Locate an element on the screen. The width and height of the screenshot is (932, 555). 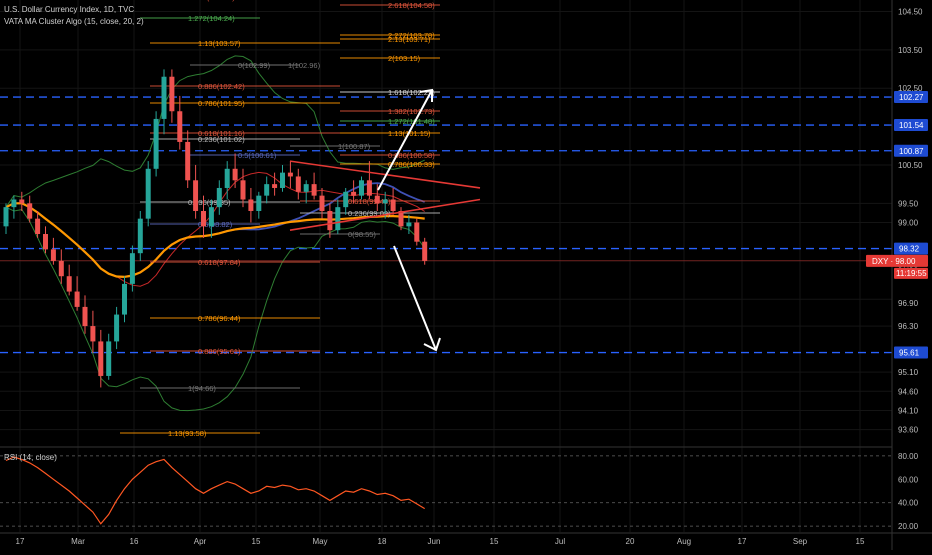
fib-level-label: 1.618(104.79) is located at coordinates (211, 1).